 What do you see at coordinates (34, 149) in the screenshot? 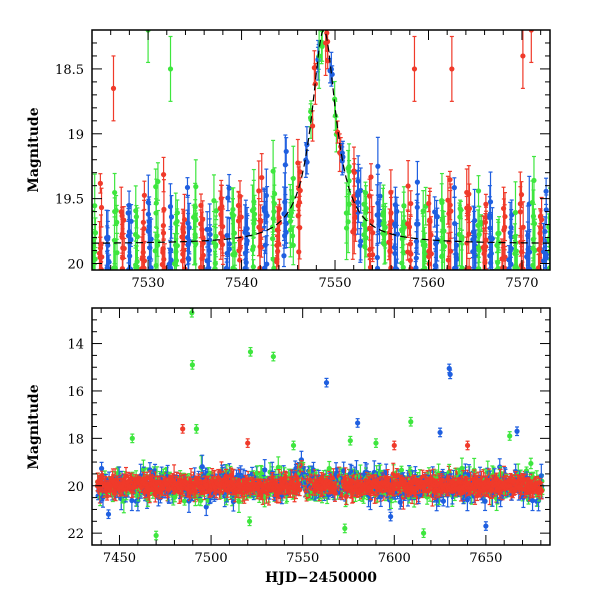
I see `top-y-axis-title: Magnitude` at bounding box center [34, 149].